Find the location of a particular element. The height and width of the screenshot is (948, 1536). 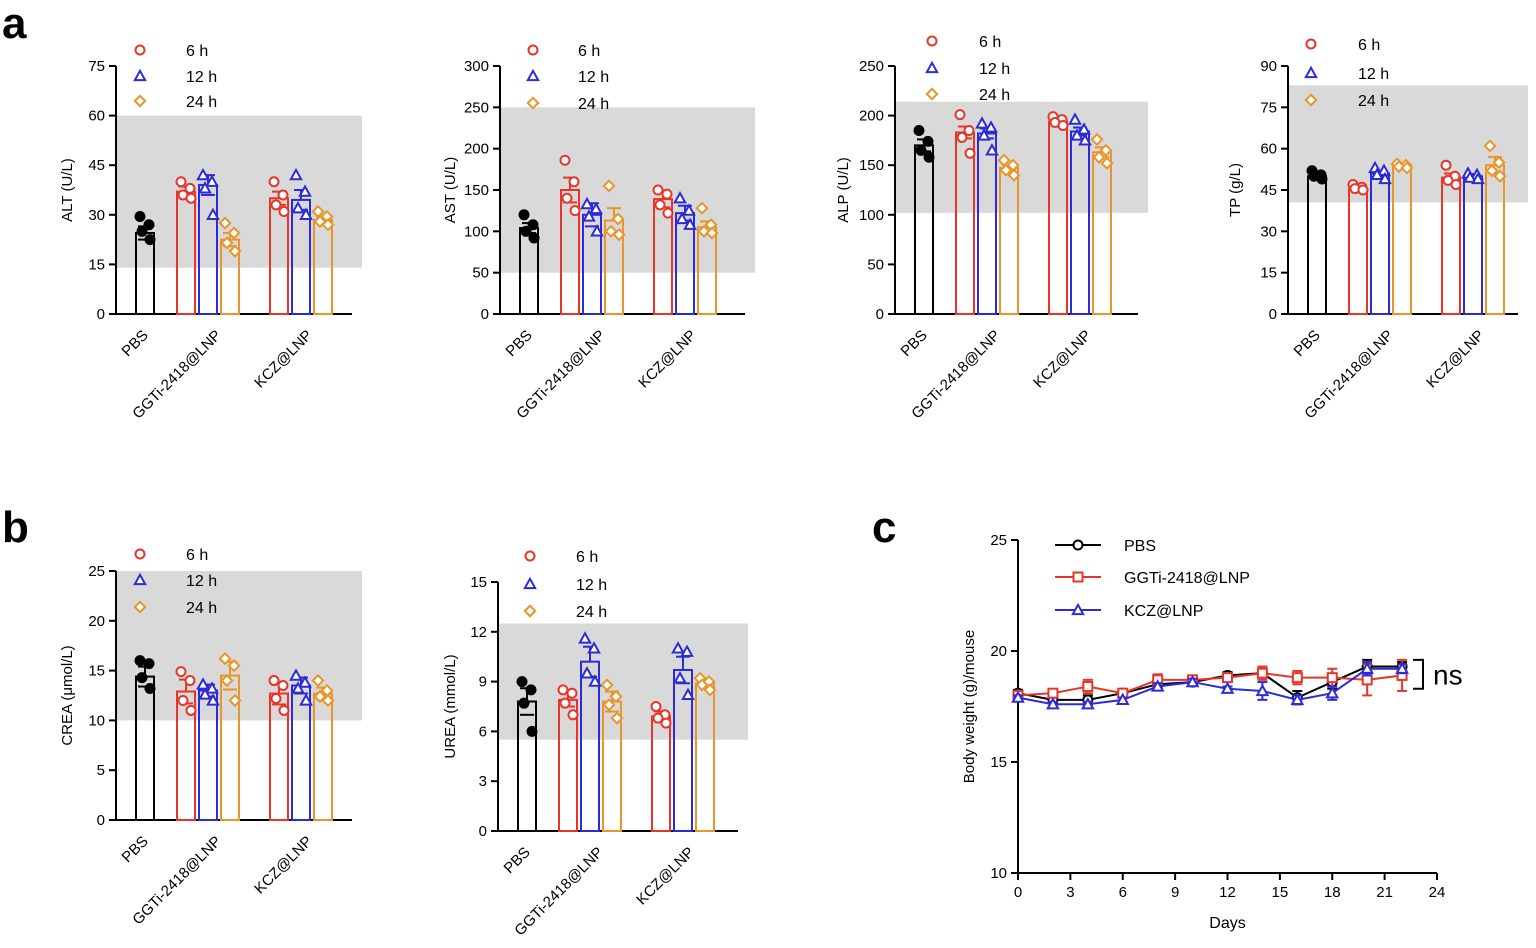

y-tick-label: 3 is located at coordinates (483, 781).